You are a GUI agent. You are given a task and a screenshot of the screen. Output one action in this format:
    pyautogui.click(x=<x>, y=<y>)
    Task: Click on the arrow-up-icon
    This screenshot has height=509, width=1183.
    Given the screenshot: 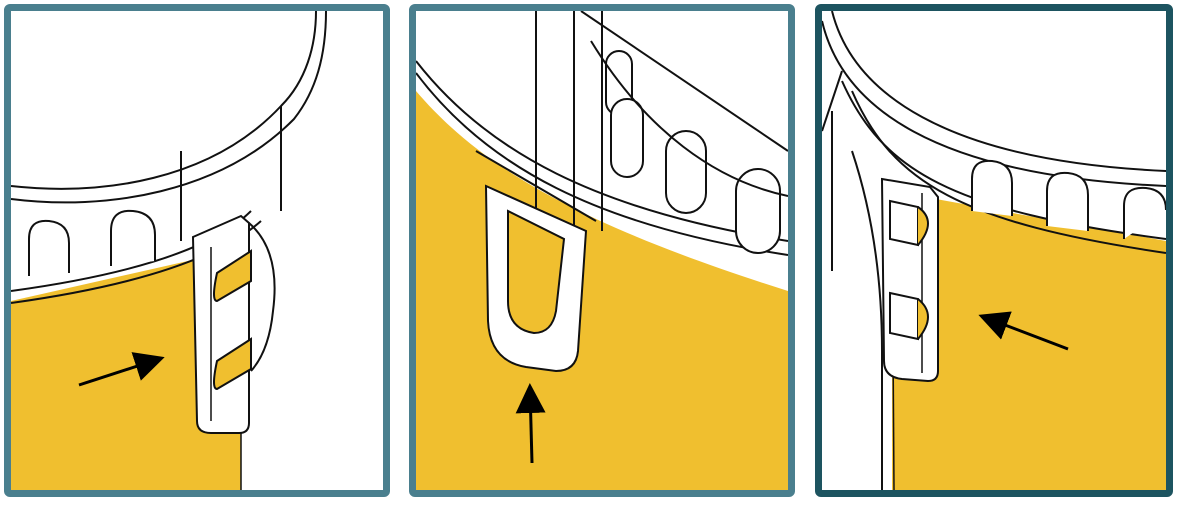 What is the action you would take?
    pyautogui.click(x=530, y=423)
    